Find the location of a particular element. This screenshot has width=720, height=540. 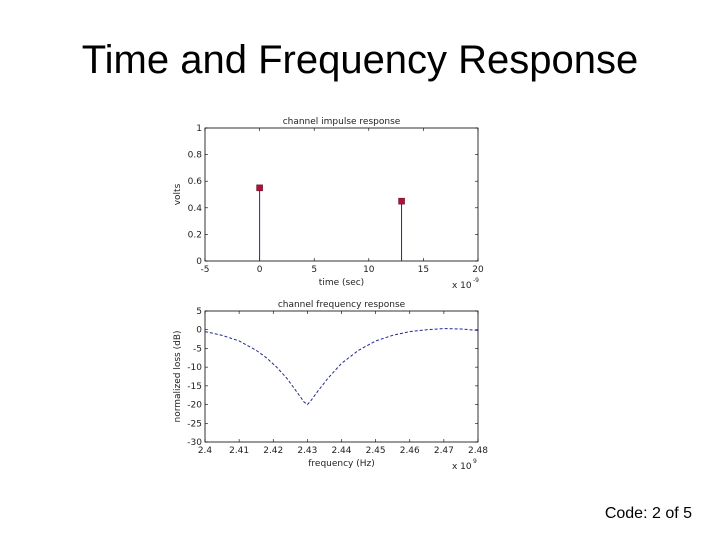

x-axis-label: frequency (Hz) is located at coordinates (341, 464).